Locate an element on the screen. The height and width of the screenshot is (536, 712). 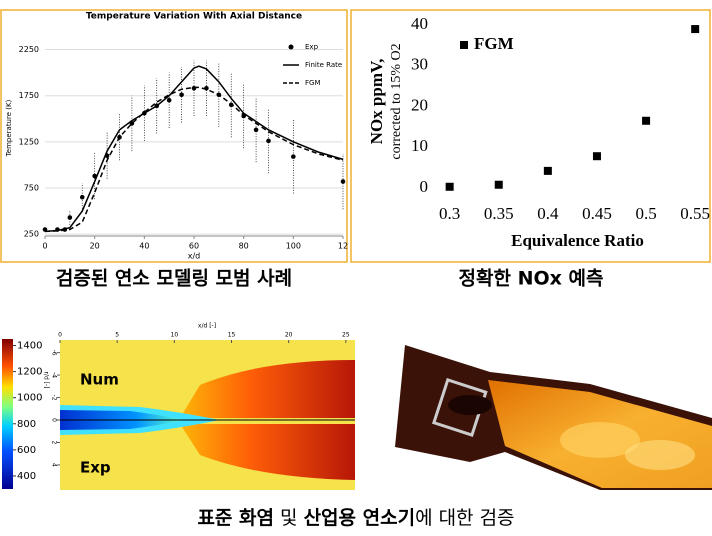
x-axis-label: Equivalence Ratio is located at coordinates (577, 240).